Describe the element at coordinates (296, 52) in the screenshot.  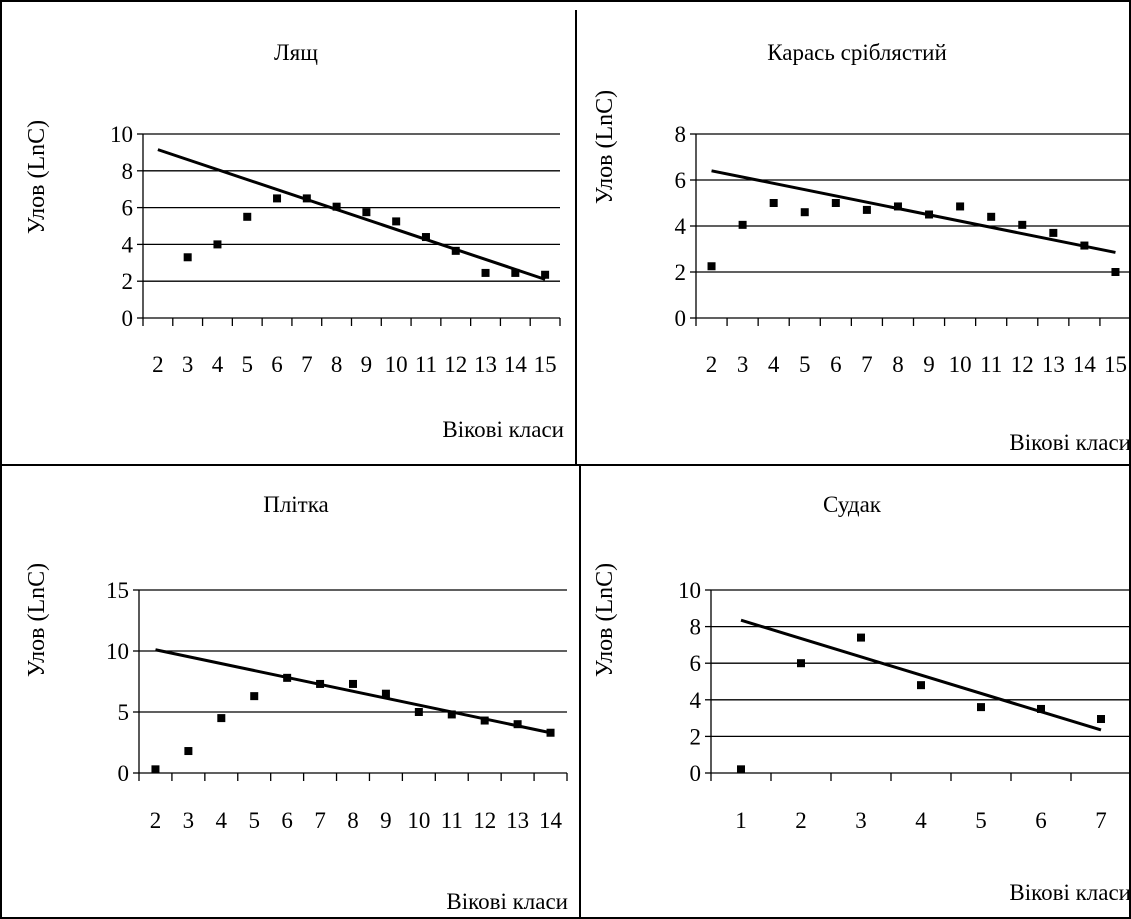
I see `chart-title: Лящ` at that location.